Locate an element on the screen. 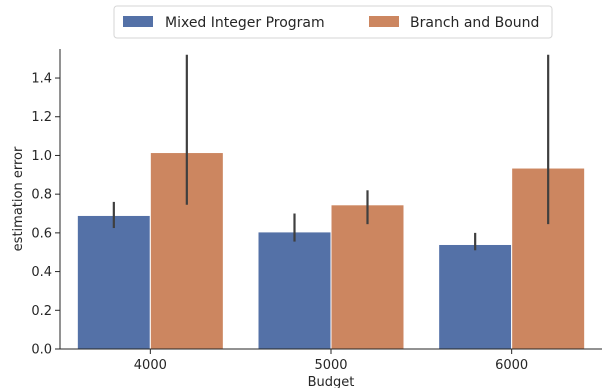 Image resolution: width=602 pixels, height=388 pixels. legend-label-mip: Mixed Integer Program is located at coordinates (245, 23).